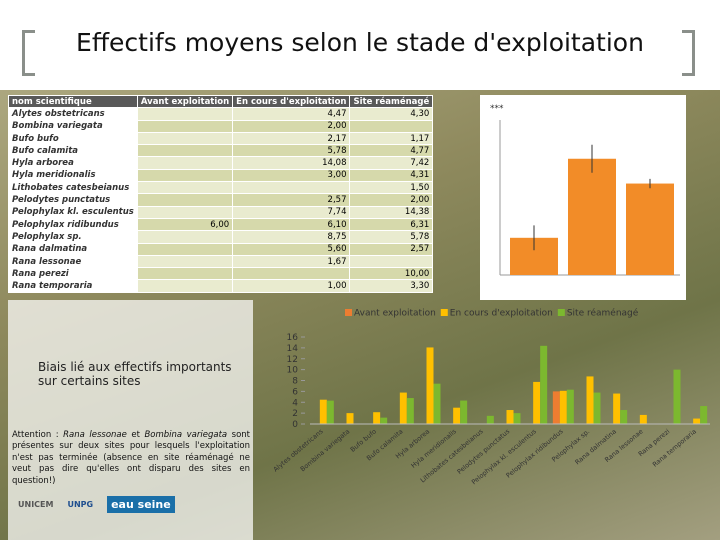 The image size is (720, 540). Describe the element at coordinates (73, 261) in the screenshot. I see `species-name: Rana lessonae` at that location.